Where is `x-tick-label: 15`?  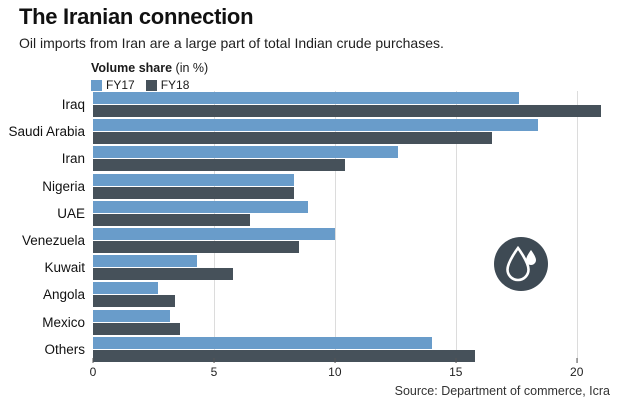 x-tick-label: 15 is located at coordinates (456, 372).